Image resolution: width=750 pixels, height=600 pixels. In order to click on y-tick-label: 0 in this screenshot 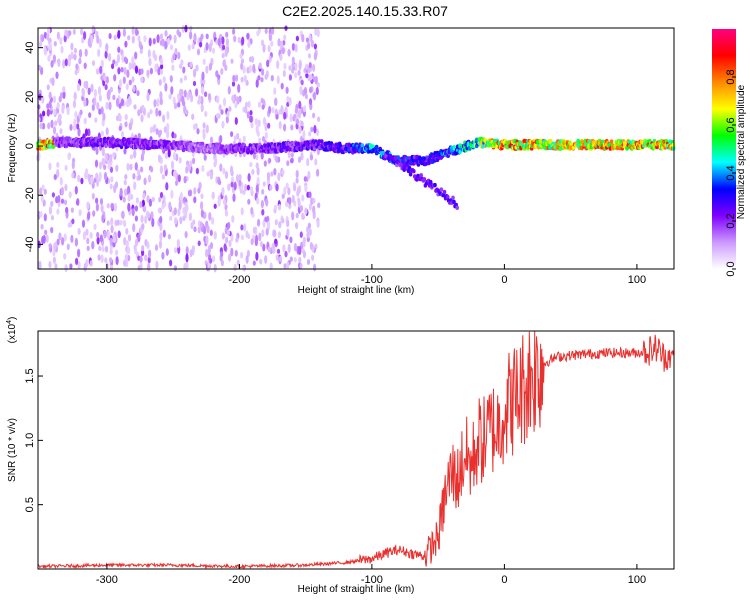, I will do `click(30, 146)`.